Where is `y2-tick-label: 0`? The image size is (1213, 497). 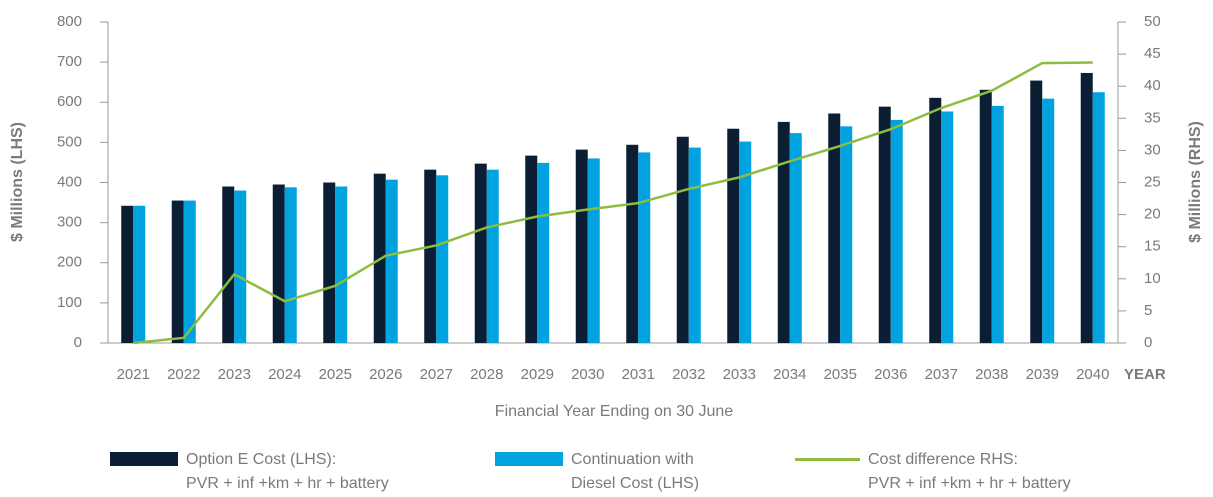
y2-tick-label: 0 is located at coordinates (1148, 342).